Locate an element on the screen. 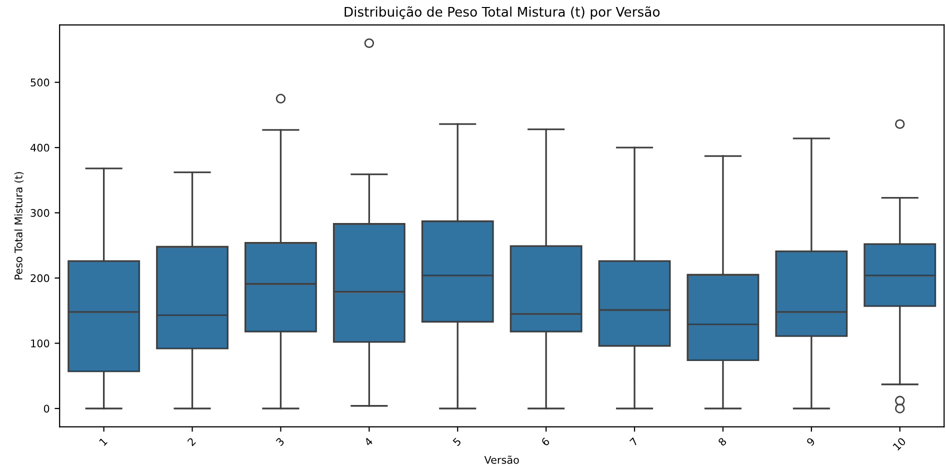 This screenshot has width=946, height=470. x-tick-label: 8 is located at coordinates (722, 441).